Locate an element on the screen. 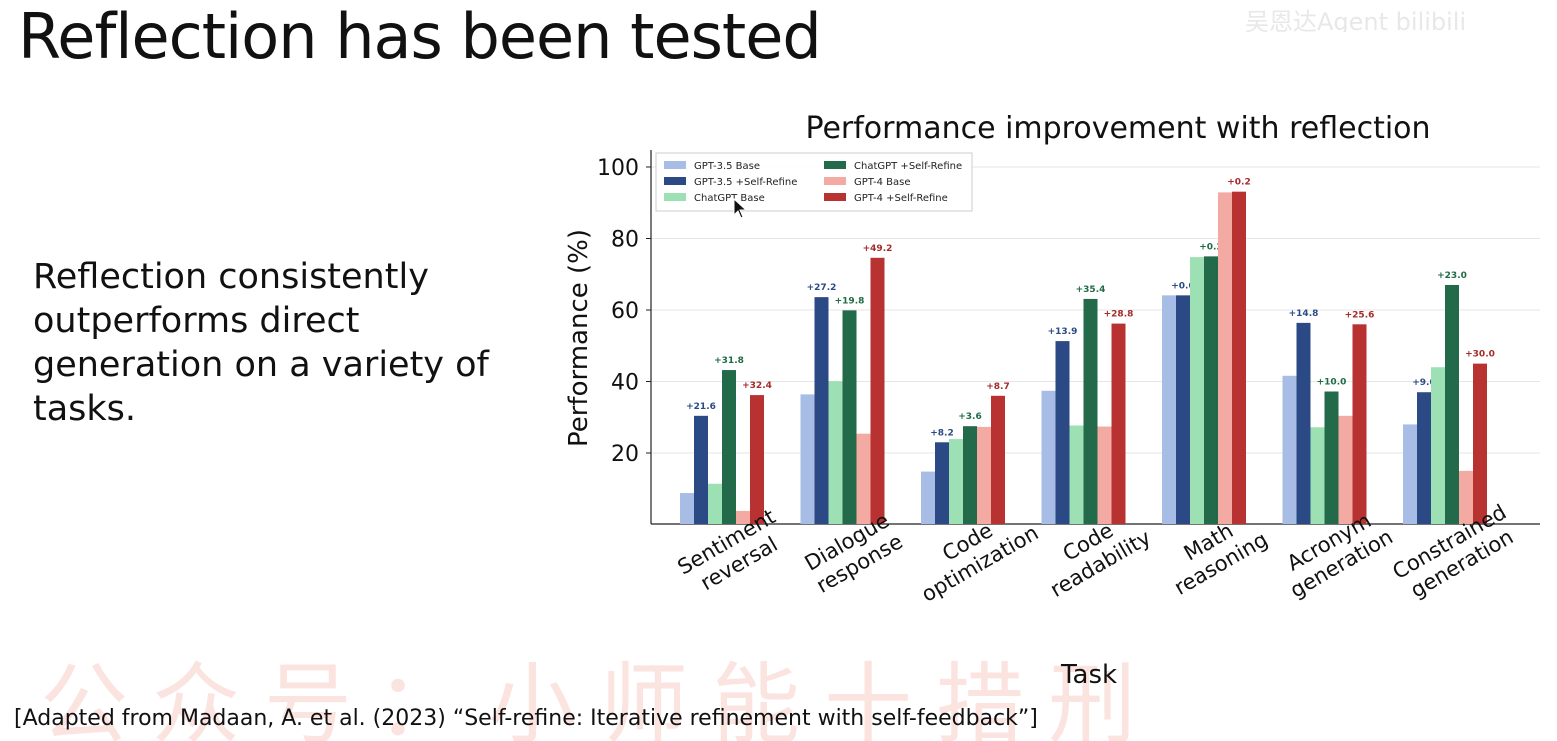 This screenshot has height=741, width=1557. y-tick-label: 80 is located at coordinates (625, 240).